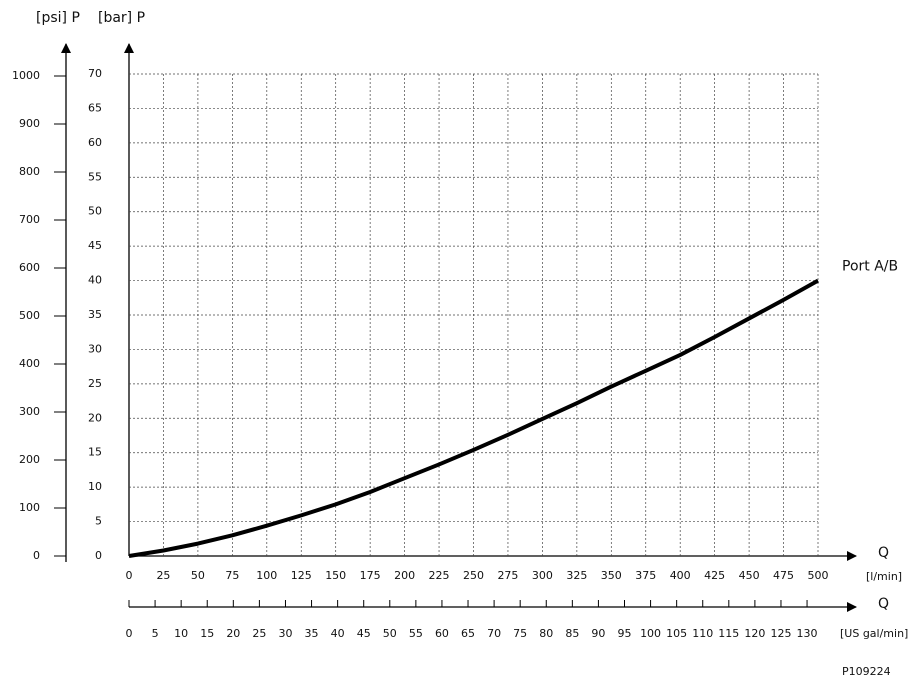 The width and height of the screenshot is (923, 686). I want to click on x-tick-label: 175, so click(370, 575).